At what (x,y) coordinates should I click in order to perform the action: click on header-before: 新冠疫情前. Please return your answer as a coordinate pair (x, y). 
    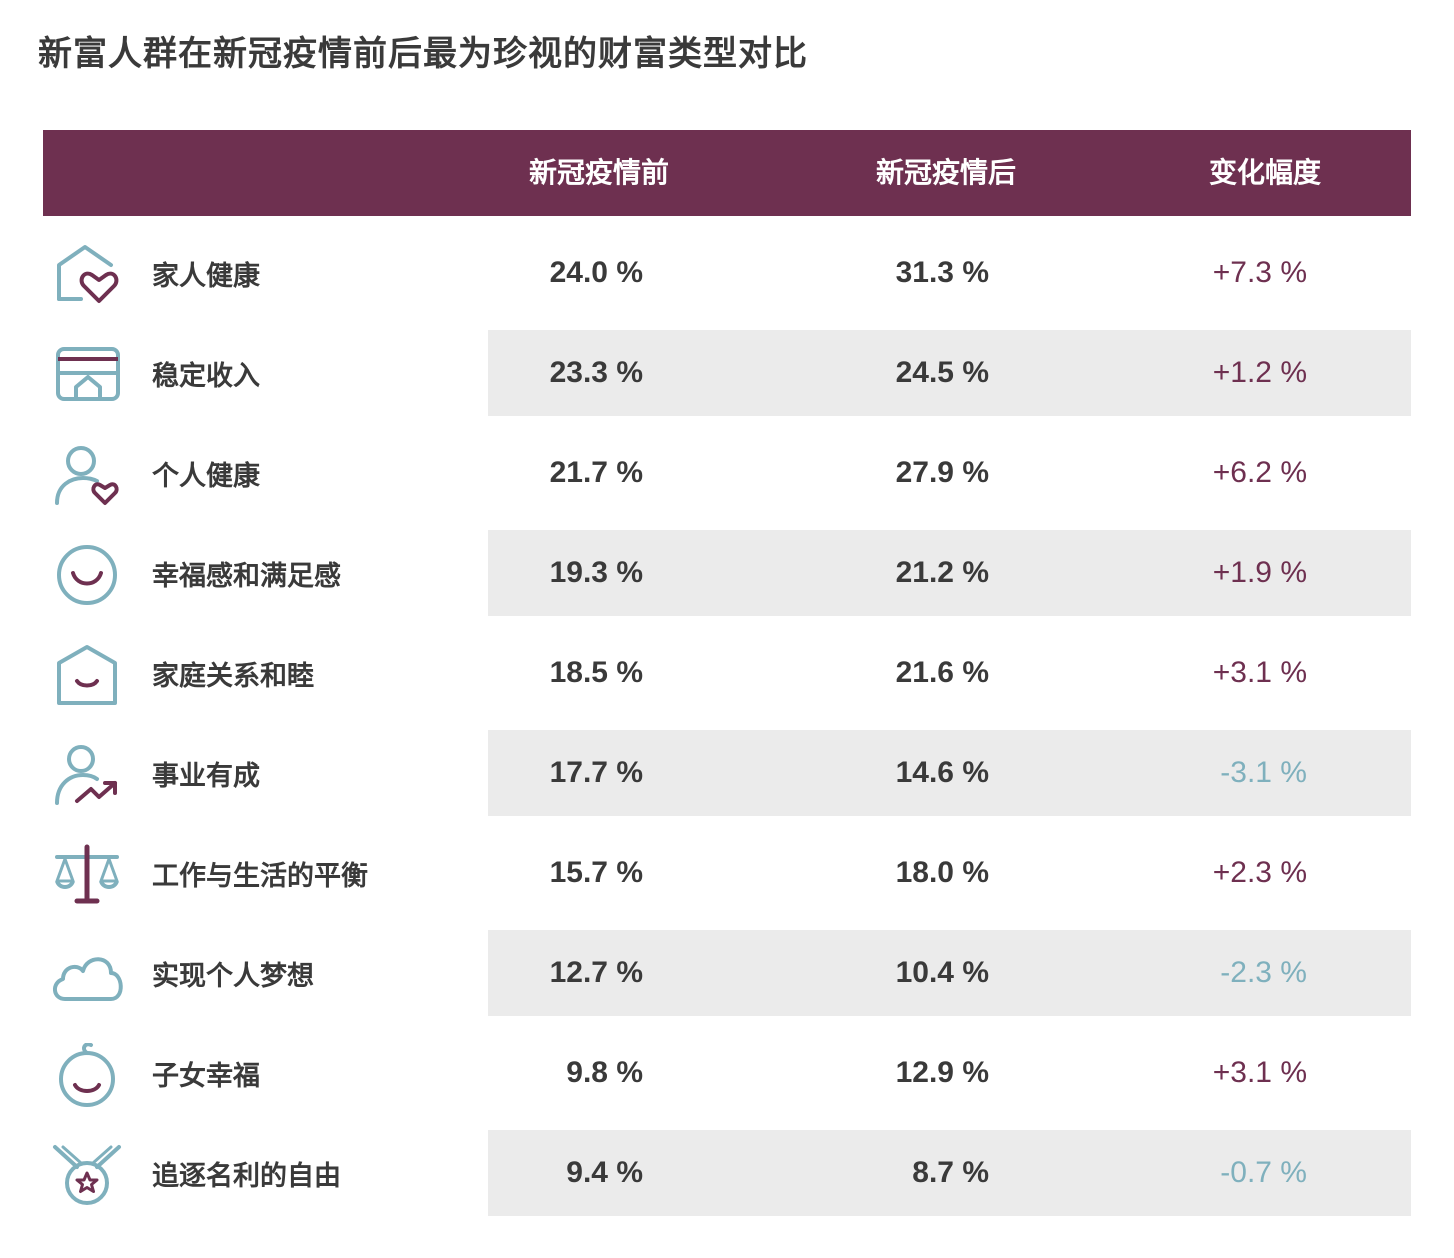
    Looking at the image, I should click on (599, 172).